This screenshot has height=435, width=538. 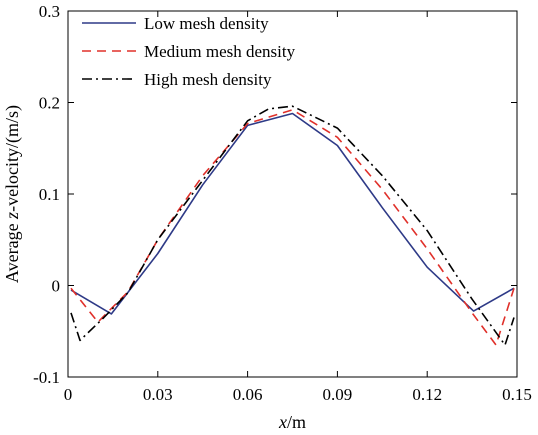 I want to click on x-axis-unit: /m, so click(x=296, y=422).